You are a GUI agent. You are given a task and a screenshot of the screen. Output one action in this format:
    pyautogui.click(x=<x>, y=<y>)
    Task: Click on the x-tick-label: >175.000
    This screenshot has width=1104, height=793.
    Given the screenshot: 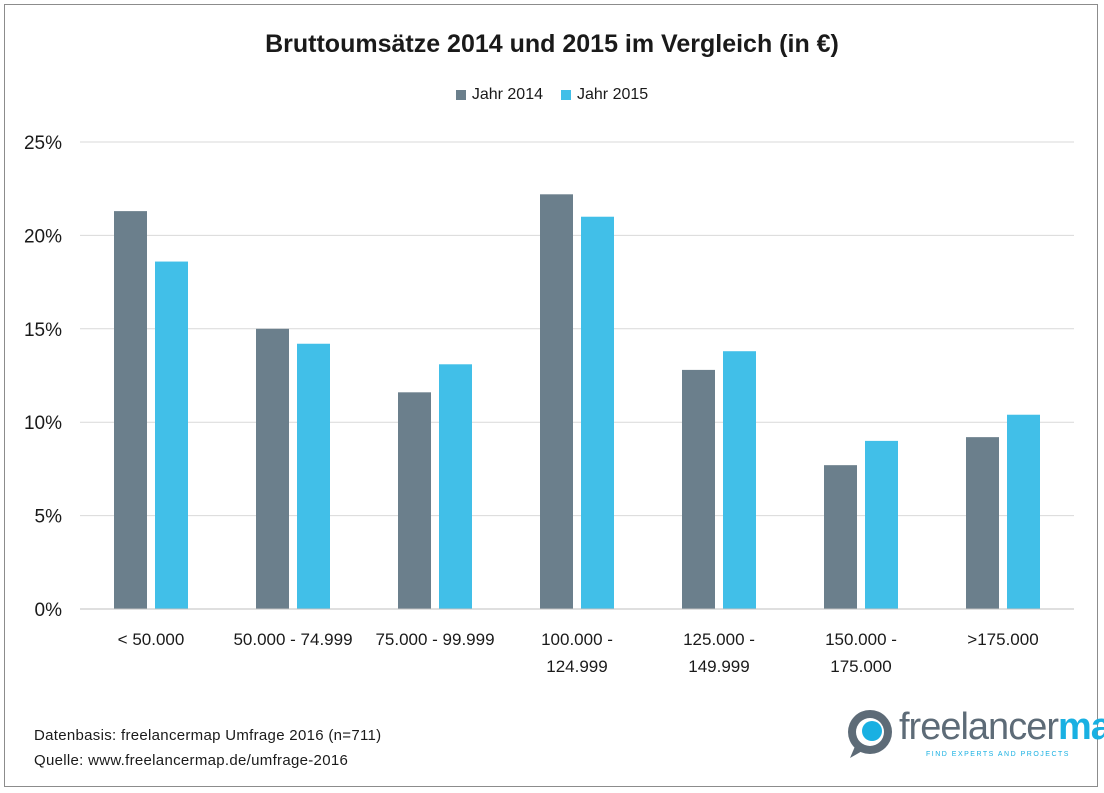 What is the action you would take?
    pyautogui.click(x=1002, y=639)
    